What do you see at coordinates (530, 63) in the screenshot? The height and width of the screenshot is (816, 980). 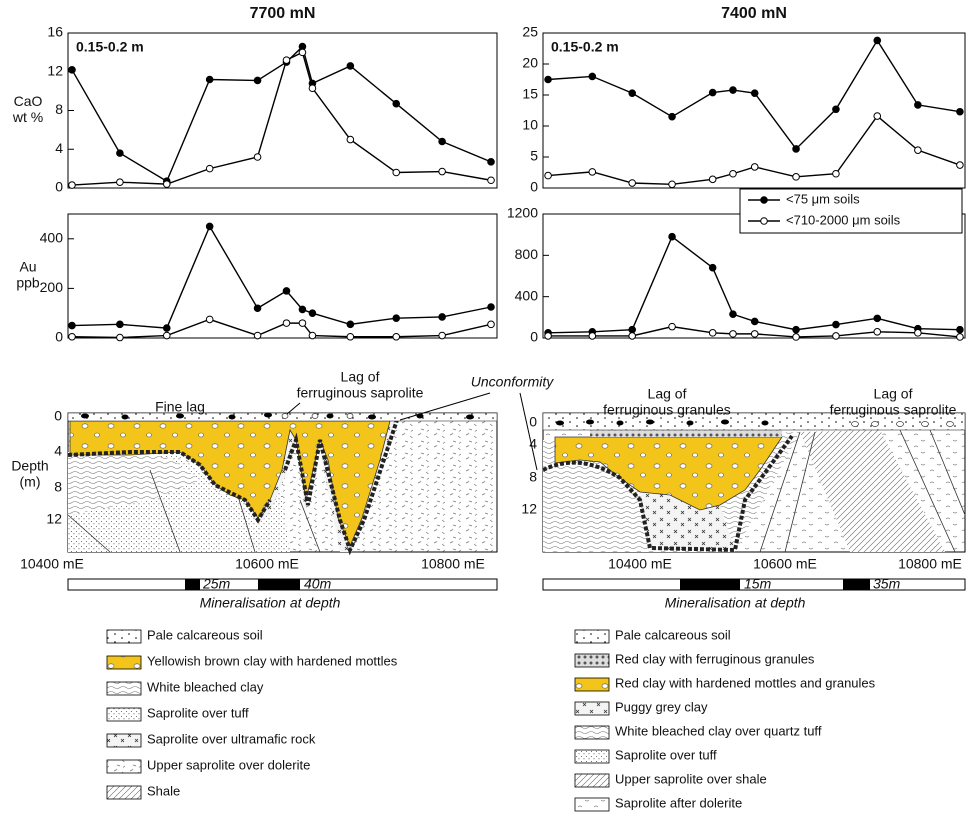 I see `y-tick-label: 20` at bounding box center [530, 63].